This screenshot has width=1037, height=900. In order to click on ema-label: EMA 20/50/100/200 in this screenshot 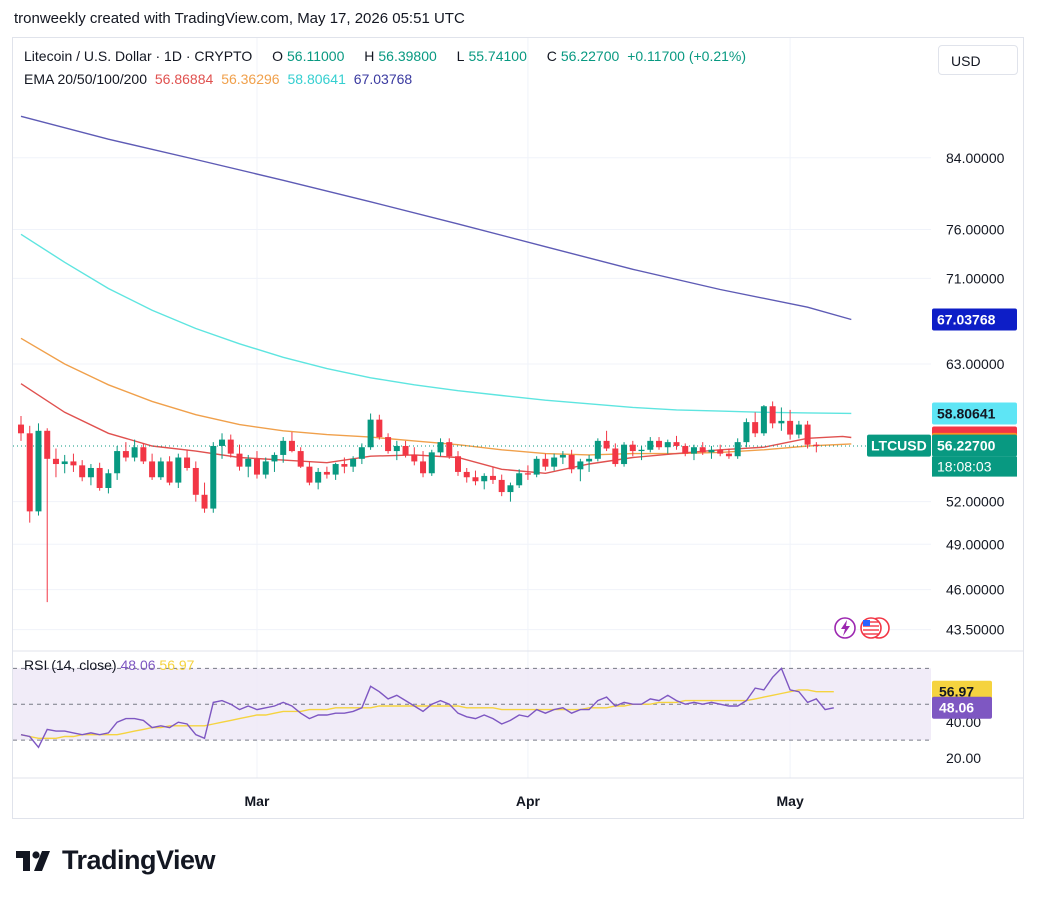, I will do `click(85, 79)`.